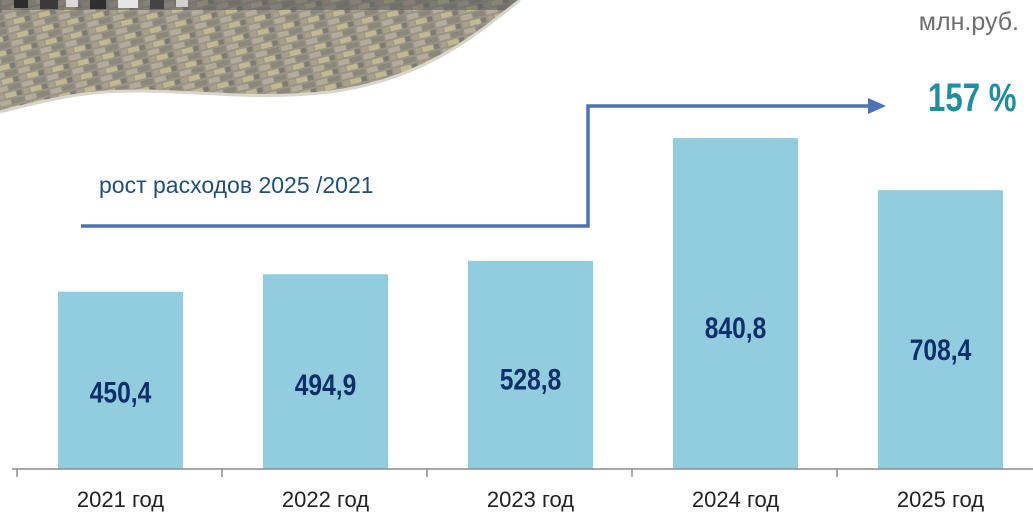 The image size is (1033, 517). What do you see at coordinates (531, 379) in the screenshot?
I see `bar-value-label: 528,8` at bounding box center [531, 379].